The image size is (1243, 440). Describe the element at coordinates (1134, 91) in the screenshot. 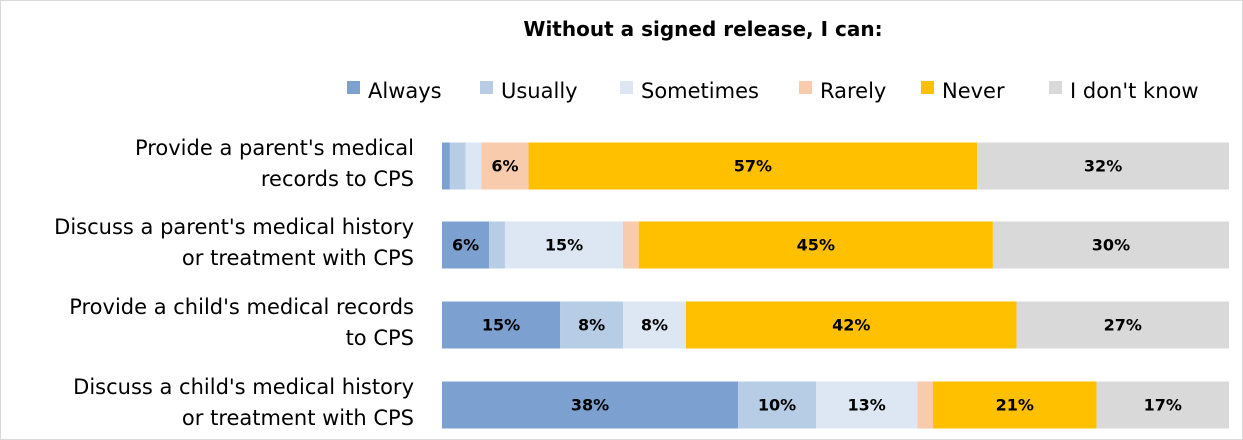

I see `legend-label-i-don-t-know: I don't know` at that location.